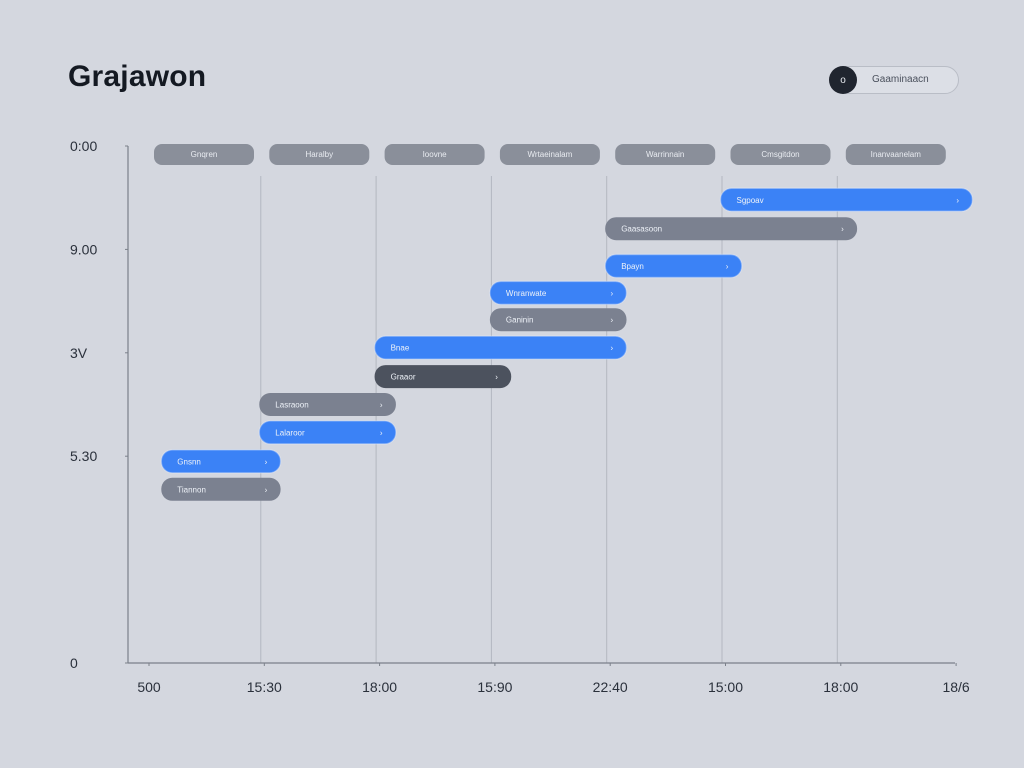 This screenshot has height=768, width=1024. Describe the element at coordinates (291, 405) in the screenshot. I see `task-bar-label: Lasraoon` at that location.